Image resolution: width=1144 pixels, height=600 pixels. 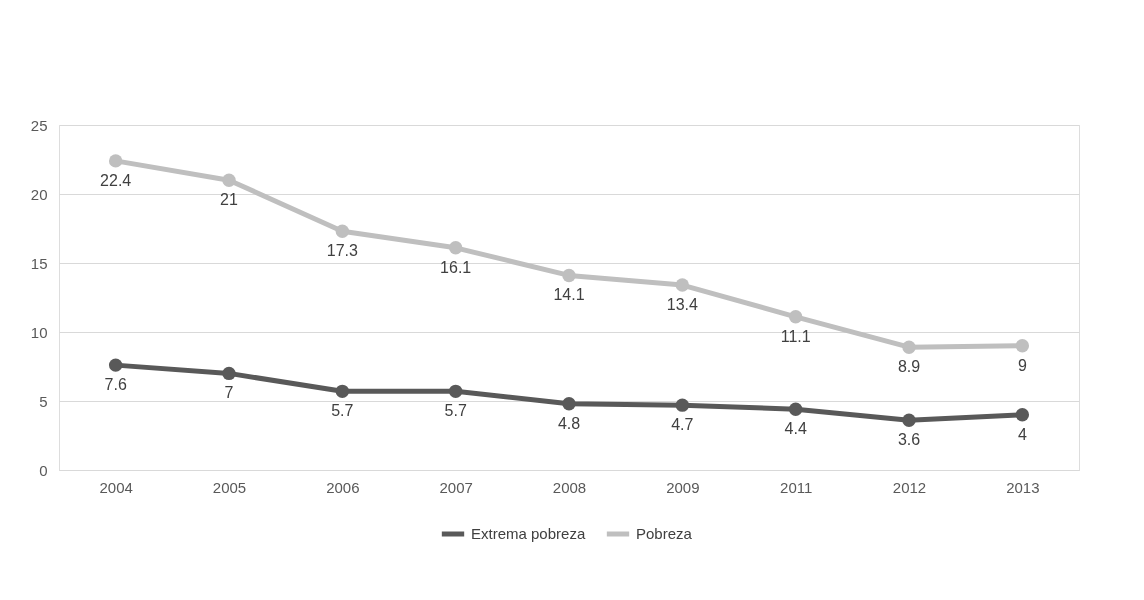 What do you see at coordinates (116, 180) in the screenshot?
I see `data-label: 22.4` at bounding box center [116, 180].